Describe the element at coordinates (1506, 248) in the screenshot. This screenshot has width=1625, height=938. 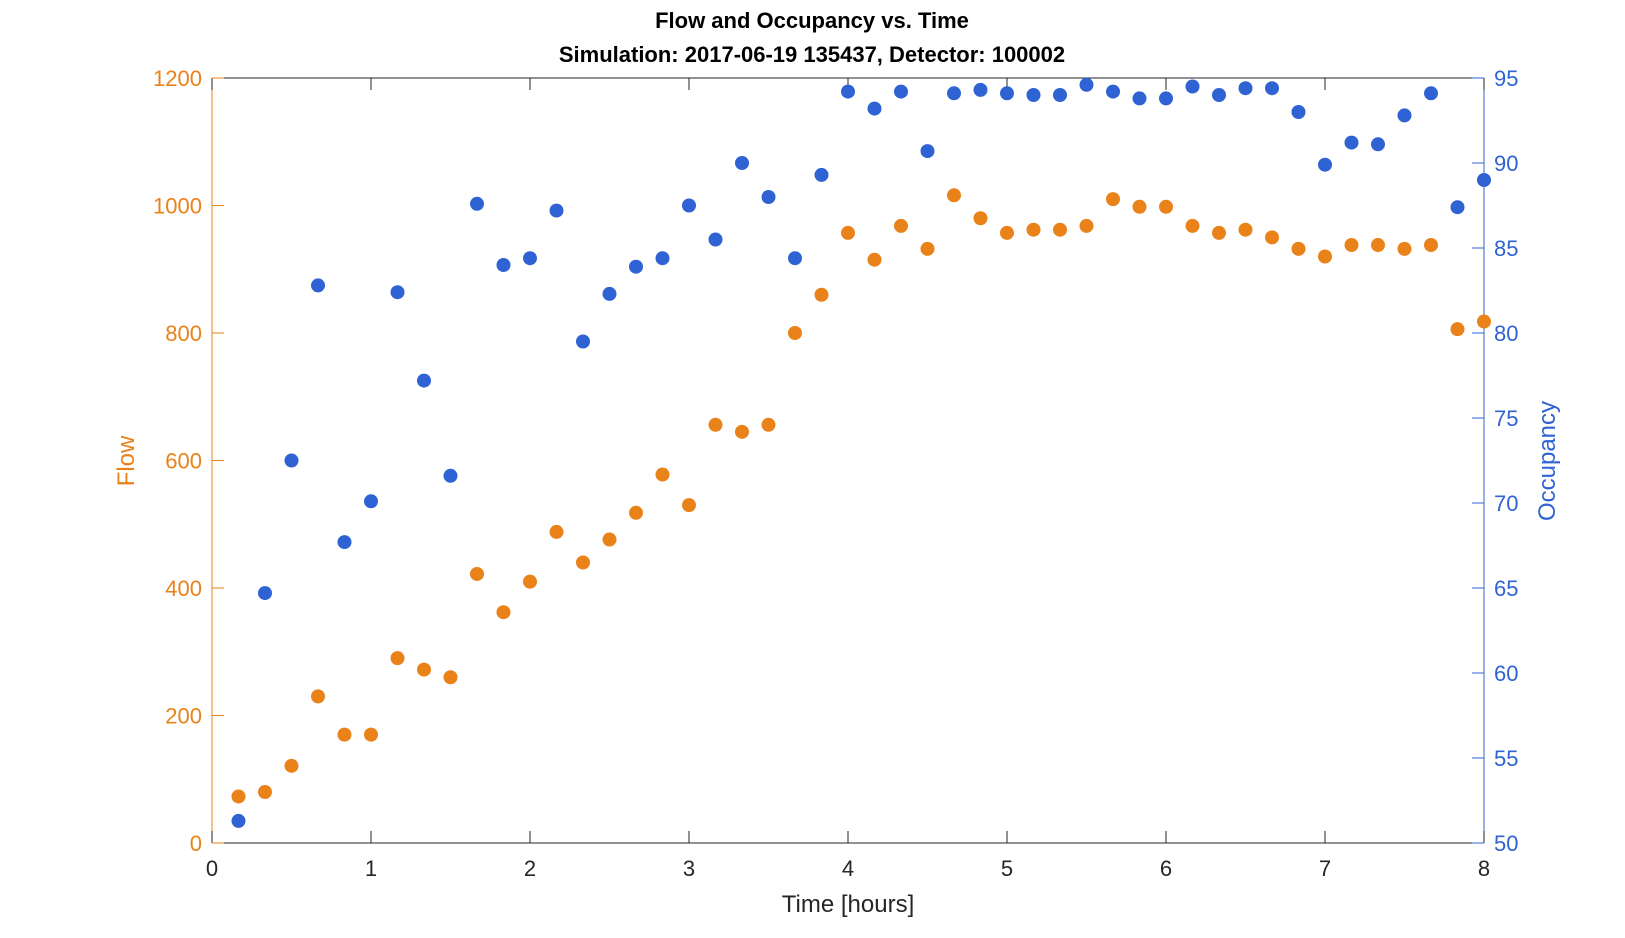
I see `y-right-tick-label: 85` at that location.